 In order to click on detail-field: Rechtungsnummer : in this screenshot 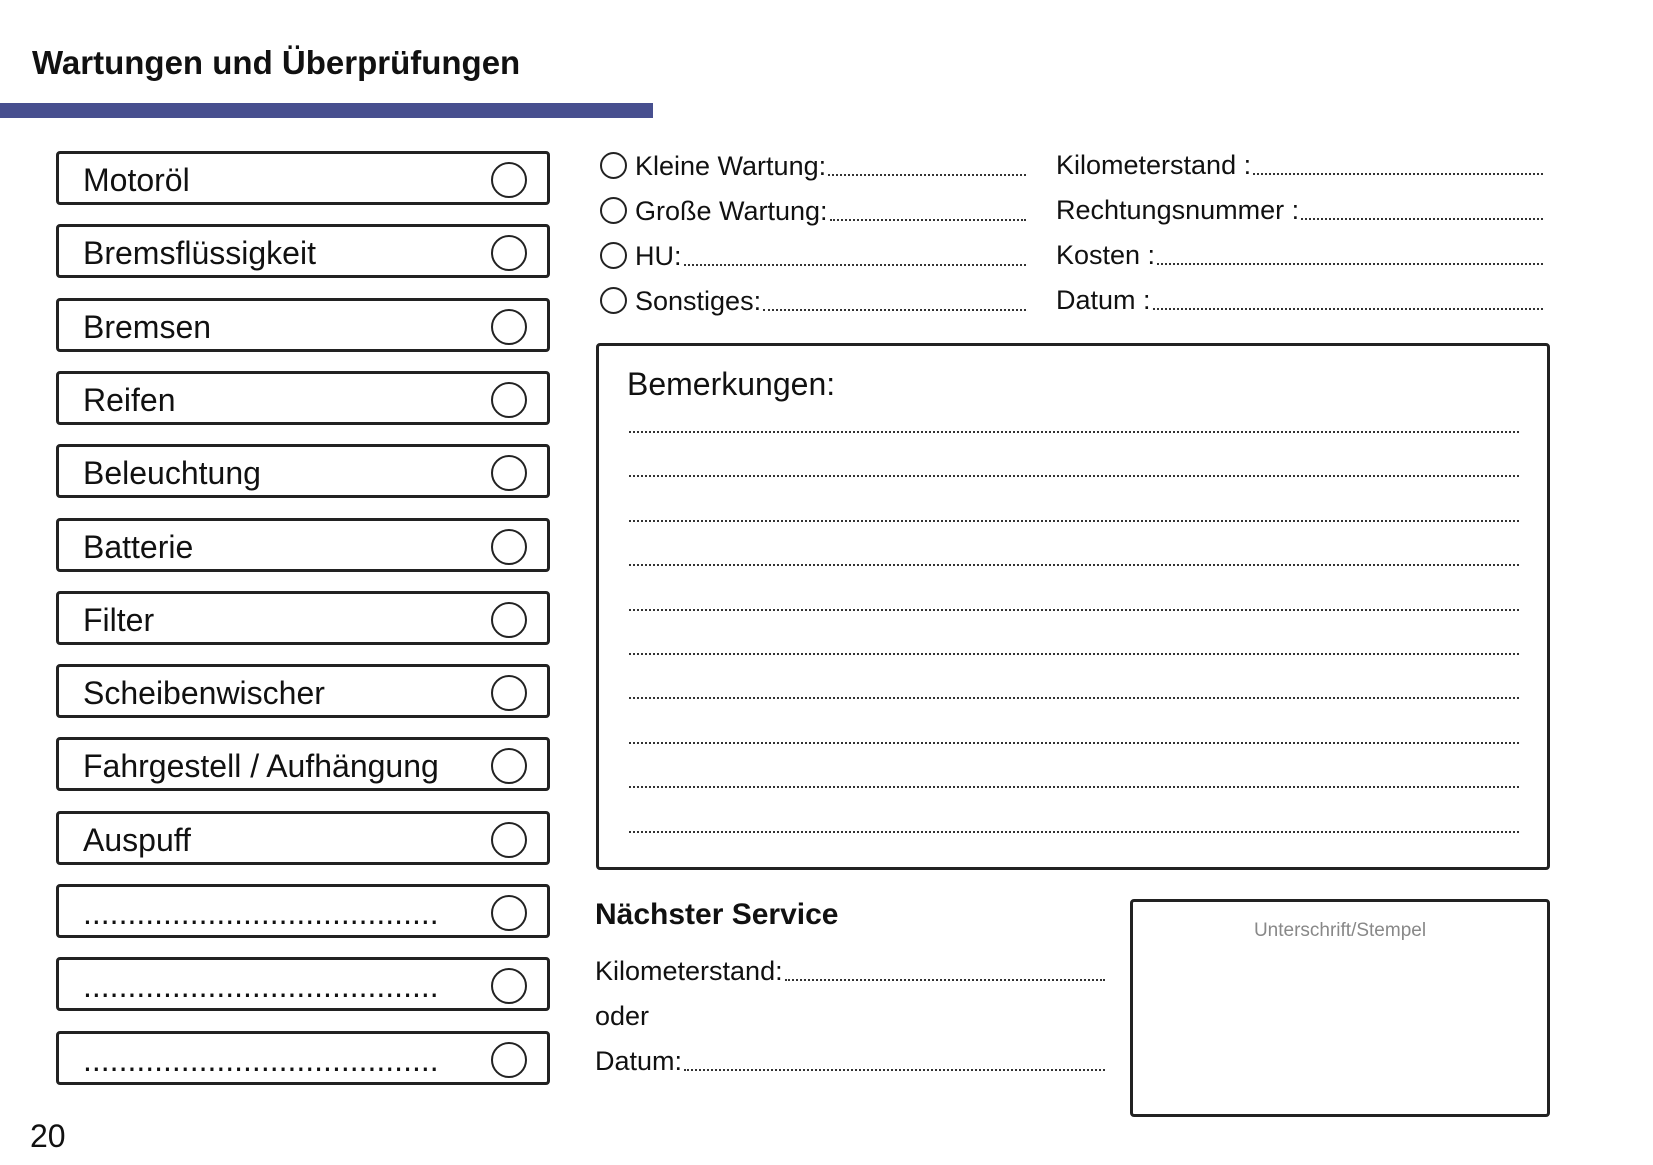, I will do `click(1299, 209)`.